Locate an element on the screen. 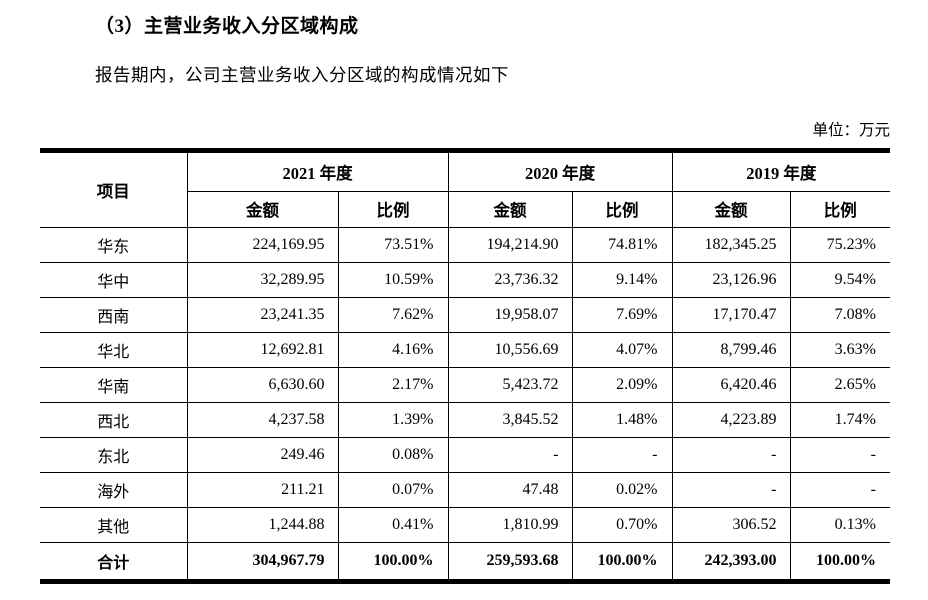 Image resolution: width=928 pixels, height=600 pixels. region-name: 华北 is located at coordinates (114, 349).